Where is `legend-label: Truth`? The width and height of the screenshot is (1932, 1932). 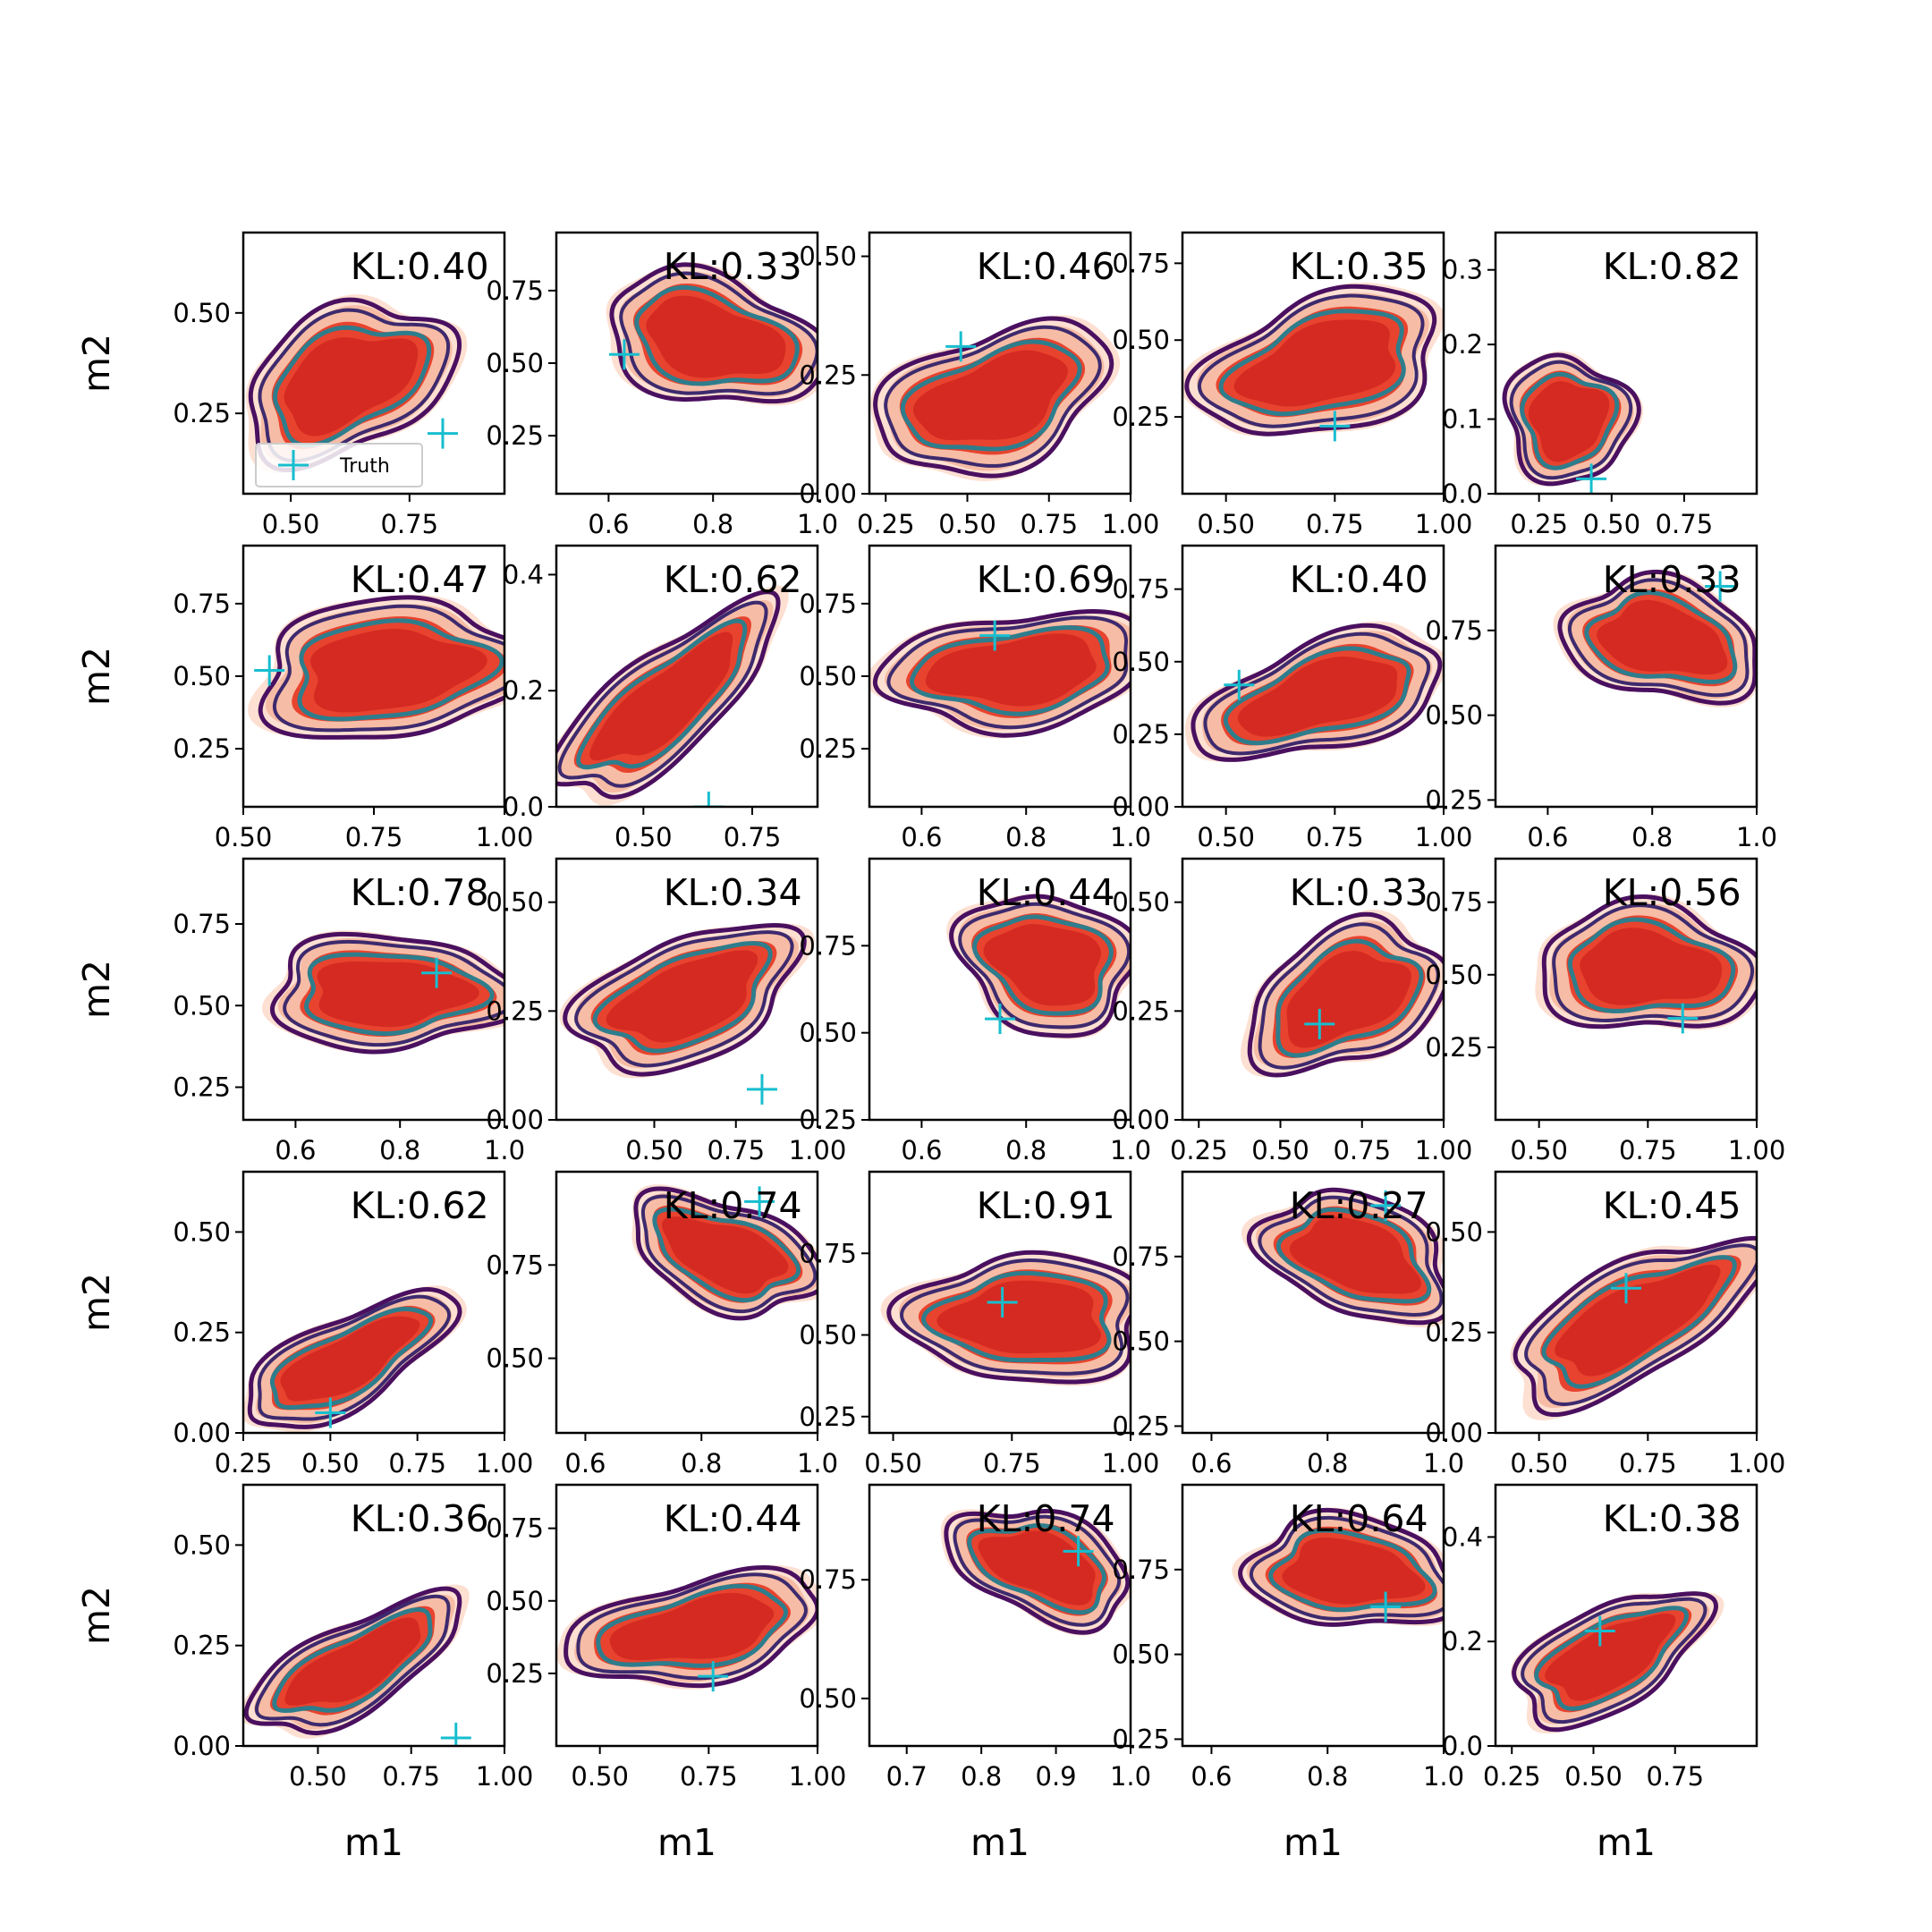
legend-label: Truth is located at coordinates (364, 466).